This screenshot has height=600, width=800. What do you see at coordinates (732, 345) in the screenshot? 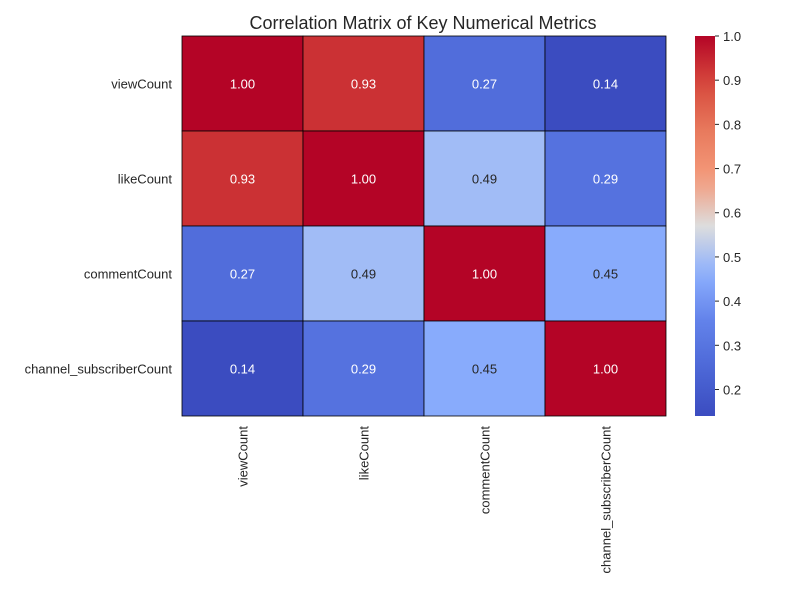
I see `colorbar-tick-label: 0.3` at bounding box center [732, 345].